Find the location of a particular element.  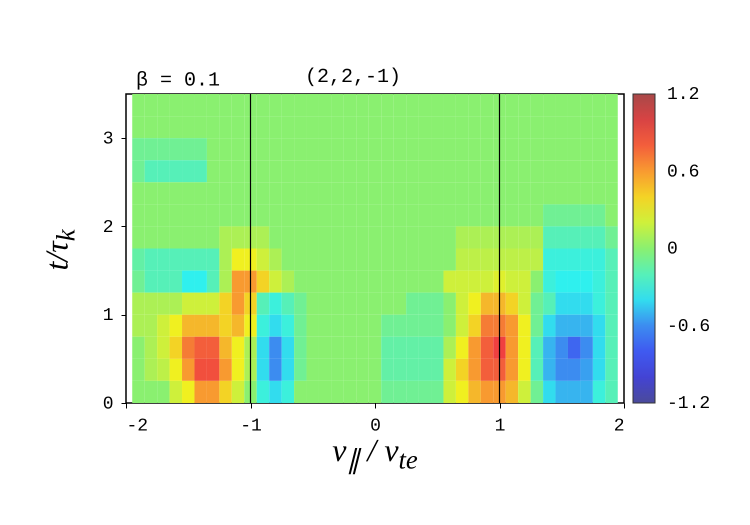

y-tick-label: 3 is located at coordinates (108, 140).